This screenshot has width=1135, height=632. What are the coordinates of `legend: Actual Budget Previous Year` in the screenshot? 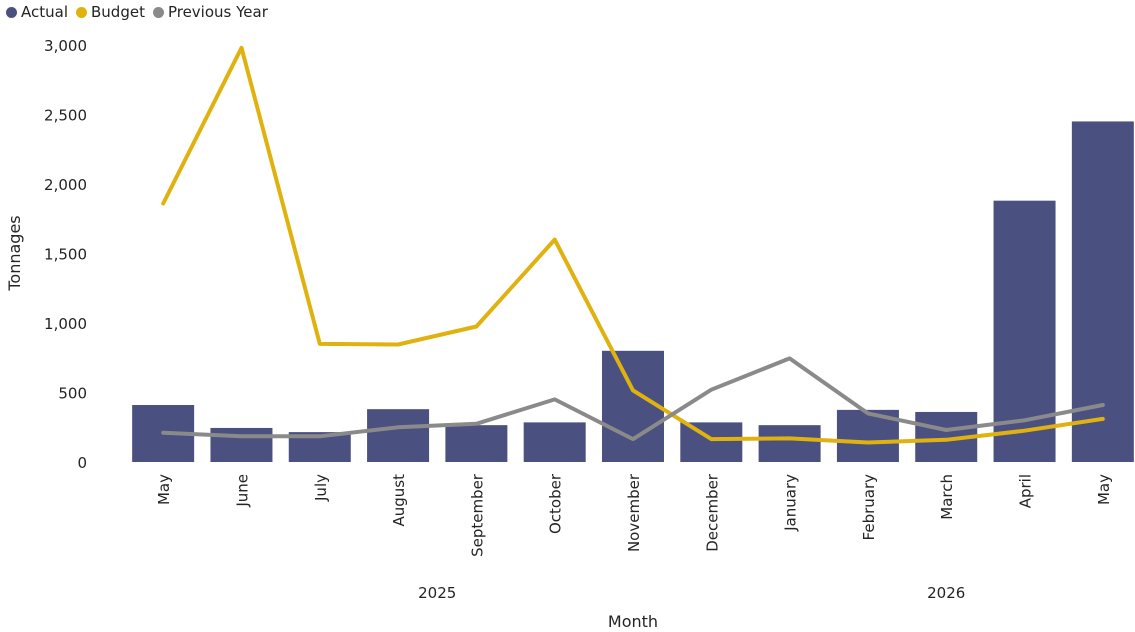 It's located at (137, 12).